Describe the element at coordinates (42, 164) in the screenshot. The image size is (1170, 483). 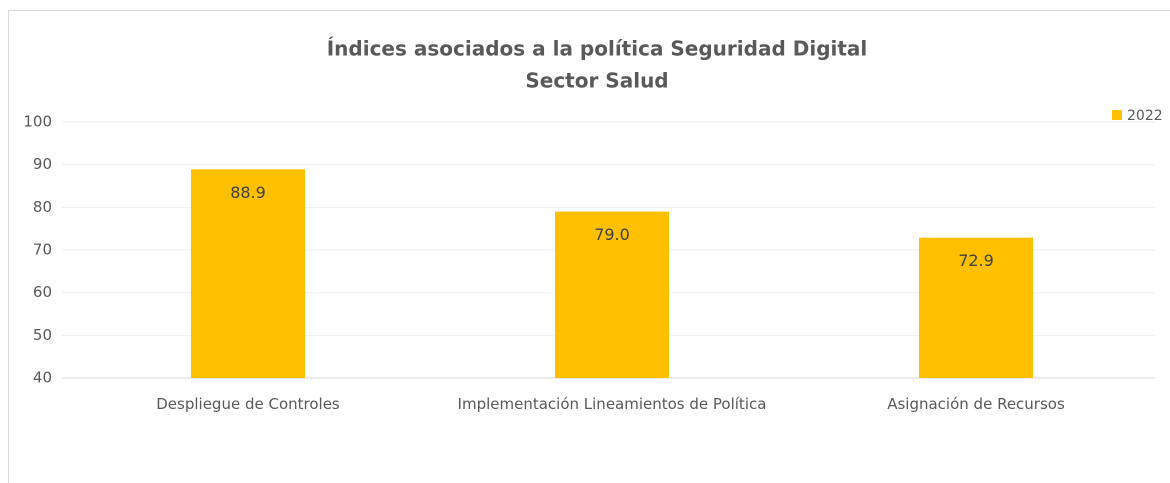
I see `y-tick-label: 90` at that location.